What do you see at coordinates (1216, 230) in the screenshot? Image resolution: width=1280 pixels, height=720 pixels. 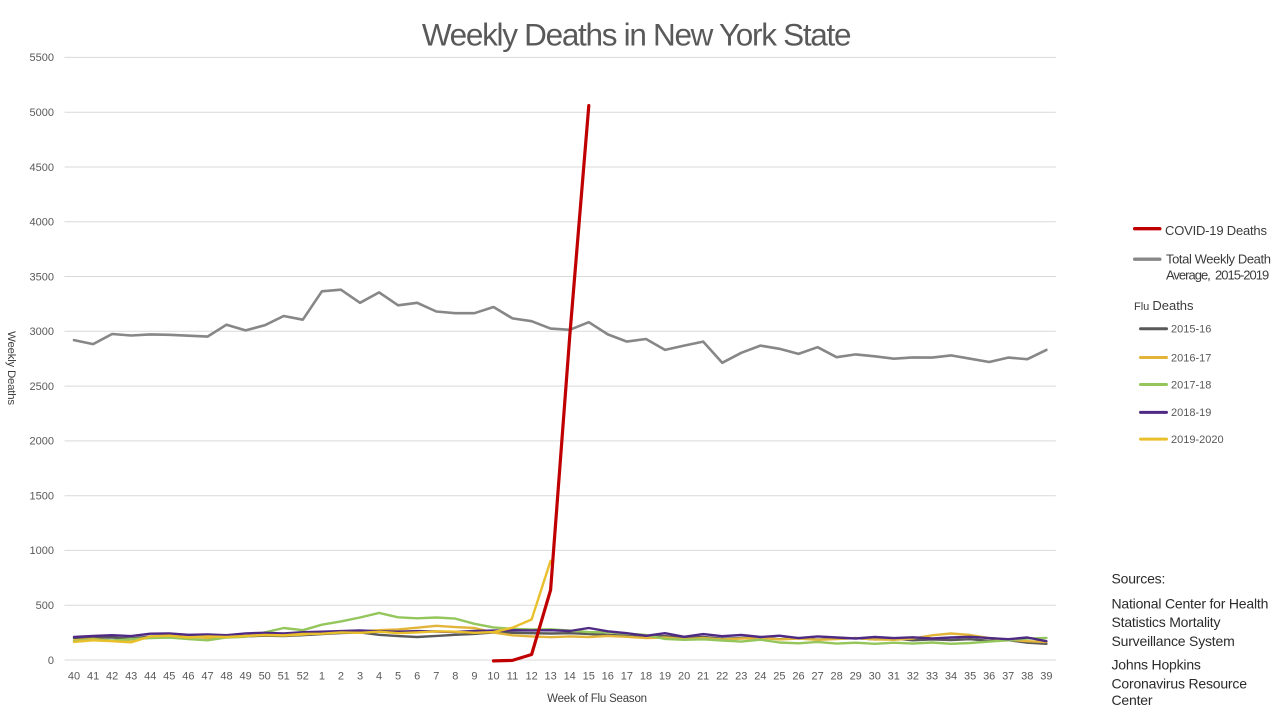 I see `svg-text: COVID-19 Deaths` at bounding box center [1216, 230].